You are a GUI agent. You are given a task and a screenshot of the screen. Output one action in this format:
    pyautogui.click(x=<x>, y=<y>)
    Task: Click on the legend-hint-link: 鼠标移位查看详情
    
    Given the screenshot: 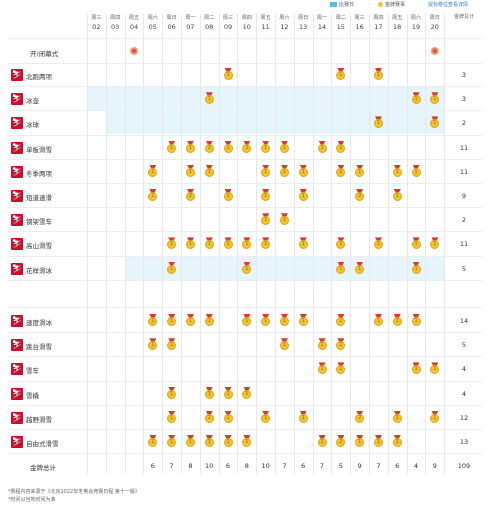 What is the action you would take?
    pyautogui.click(x=448, y=5)
    